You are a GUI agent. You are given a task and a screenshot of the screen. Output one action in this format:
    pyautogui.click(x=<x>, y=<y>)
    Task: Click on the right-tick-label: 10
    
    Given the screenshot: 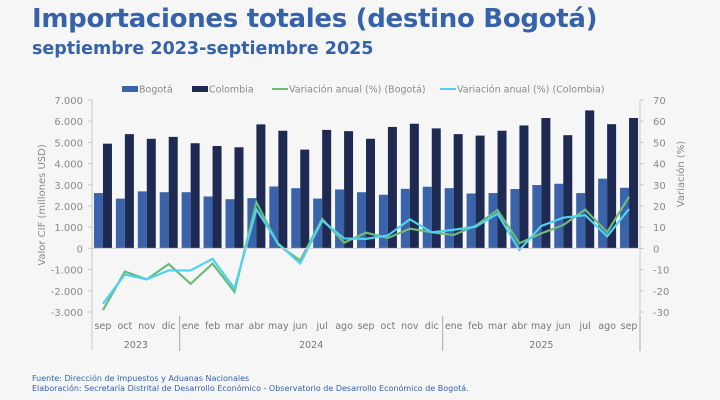 What is the action you would take?
    pyautogui.click(x=659, y=228)
    